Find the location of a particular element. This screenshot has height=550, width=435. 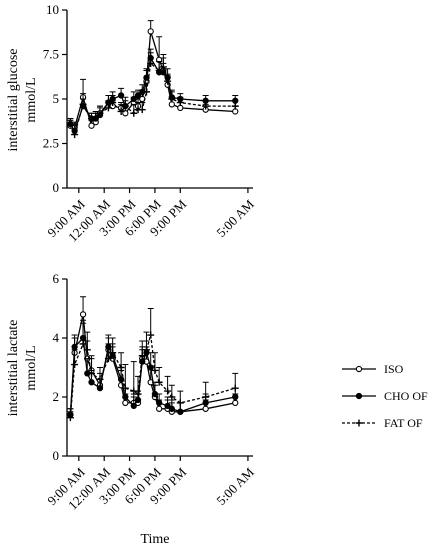

glucose-series-cho-of is located at coordinates (153, 91).